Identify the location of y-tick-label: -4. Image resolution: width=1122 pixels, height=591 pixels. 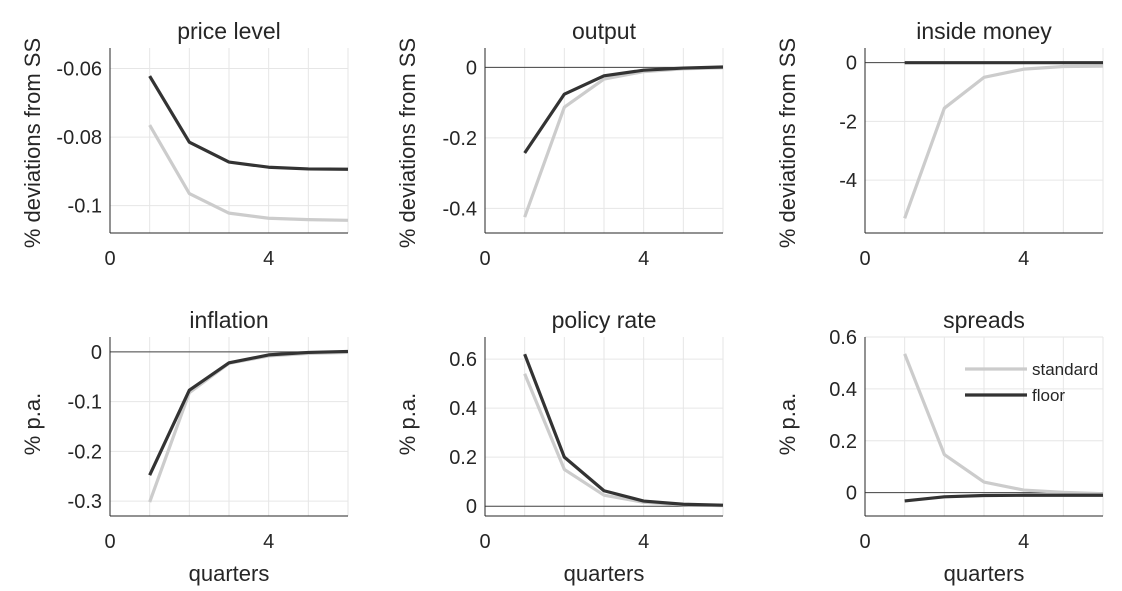
(848, 181).